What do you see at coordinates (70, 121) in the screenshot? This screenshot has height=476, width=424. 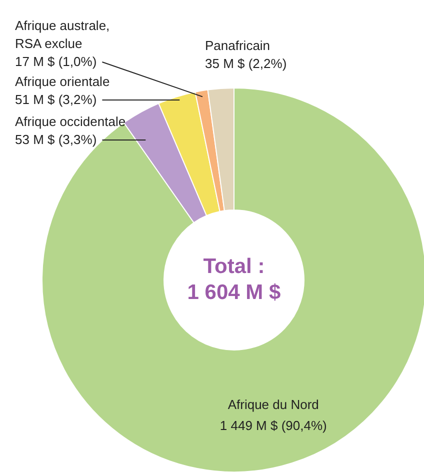 I see `slice-label: Afrique occidentale` at bounding box center [70, 121].